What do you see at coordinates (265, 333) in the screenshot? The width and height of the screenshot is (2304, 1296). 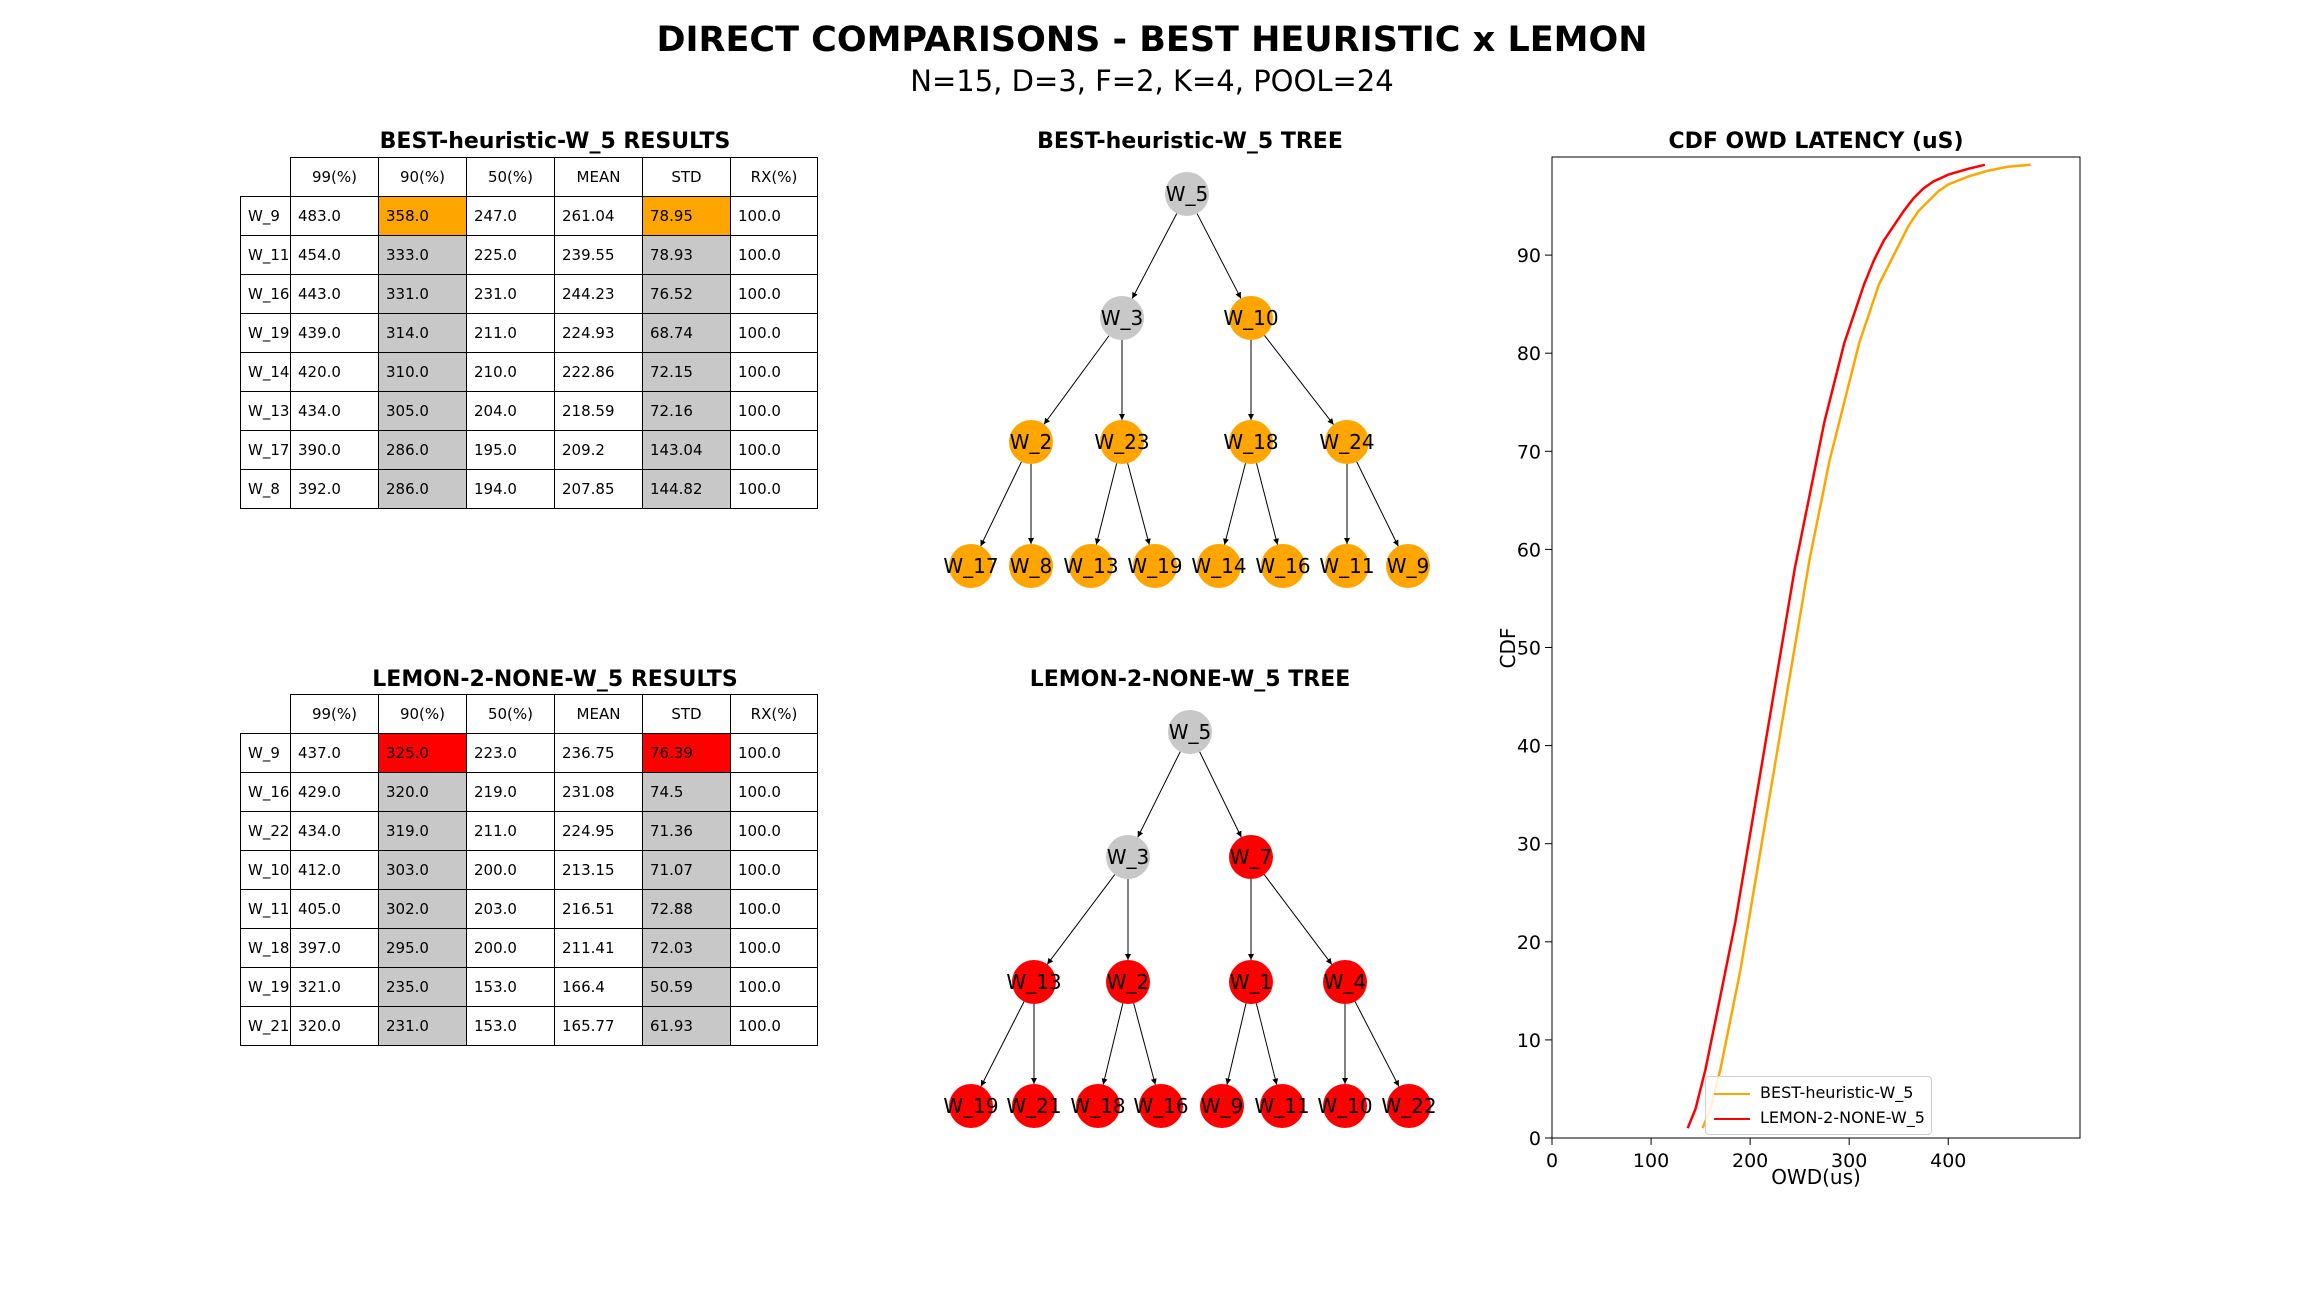 I see `row-label: W_19` at bounding box center [265, 333].